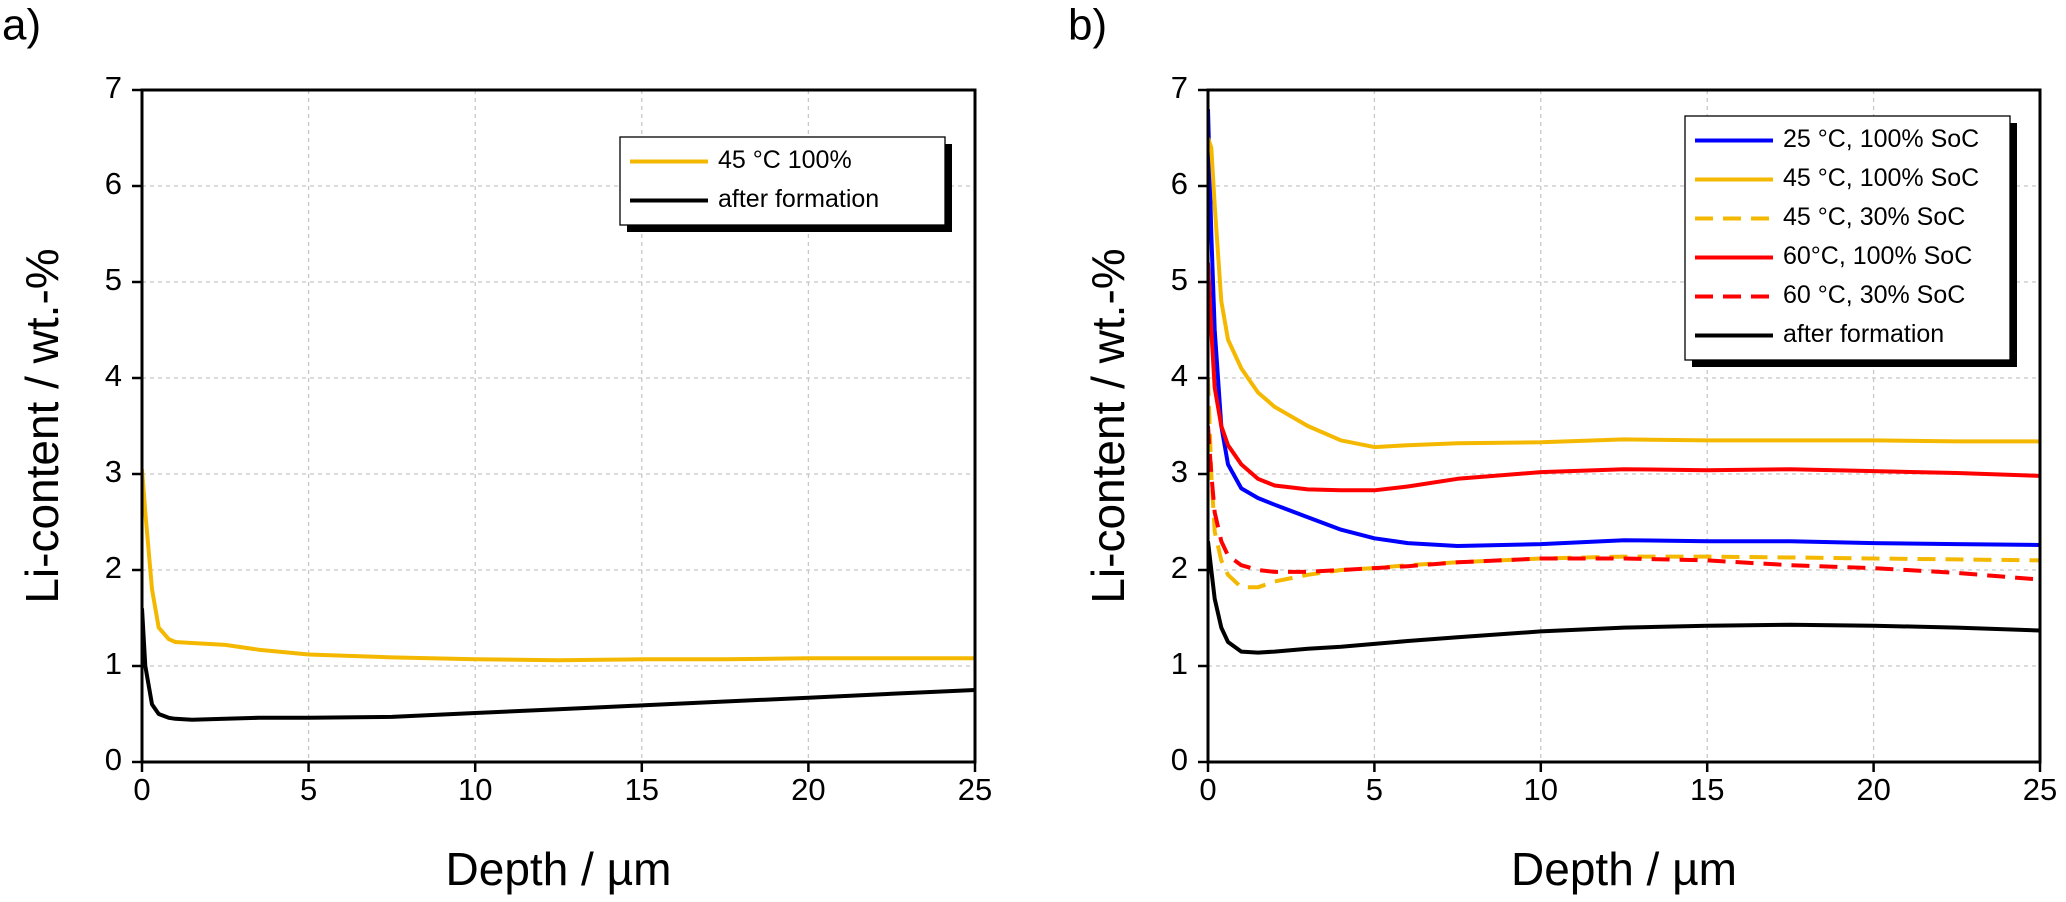 This screenshot has height=902, width=2066. I want to click on legend-label: 60°C, 100% SoC, so click(1877, 256).